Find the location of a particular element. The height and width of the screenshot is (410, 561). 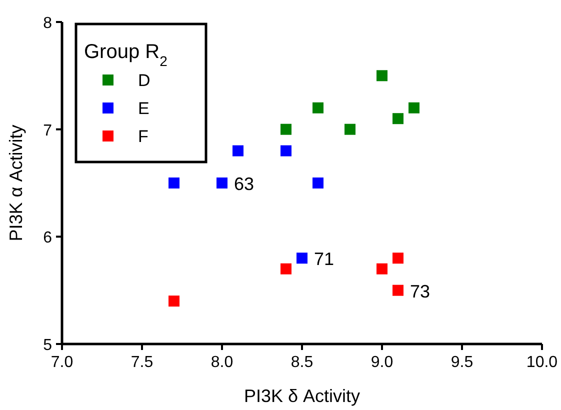

x-tick-label: 7.0 is located at coordinates (62, 362).